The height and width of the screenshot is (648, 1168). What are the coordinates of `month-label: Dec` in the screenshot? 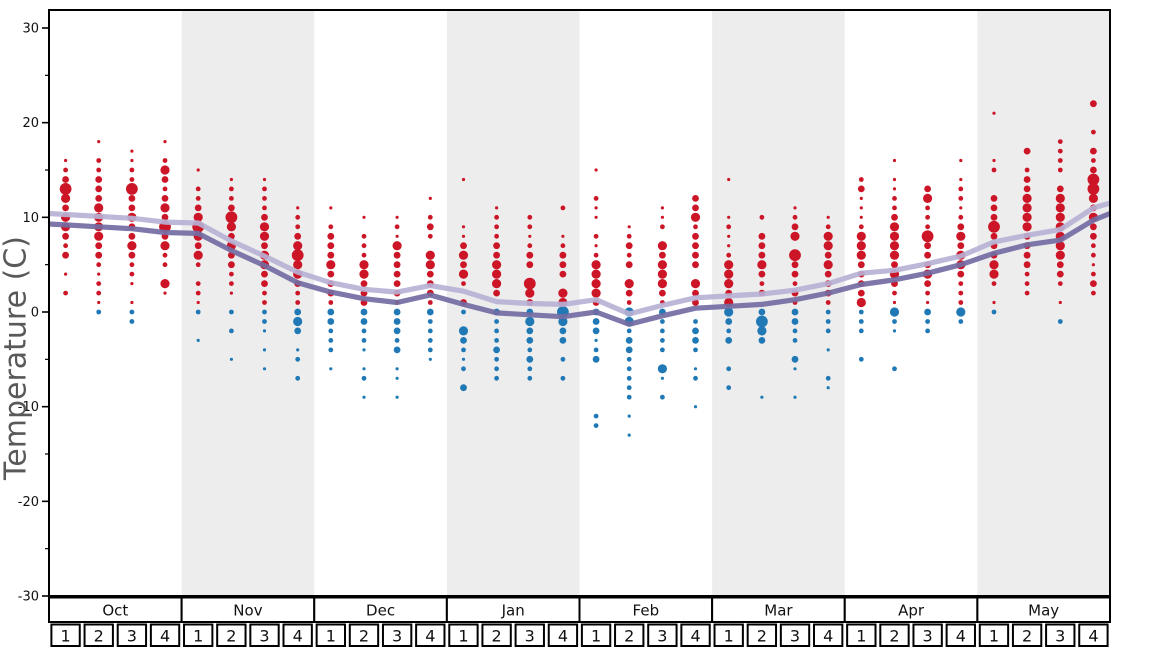 It's located at (380, 611).